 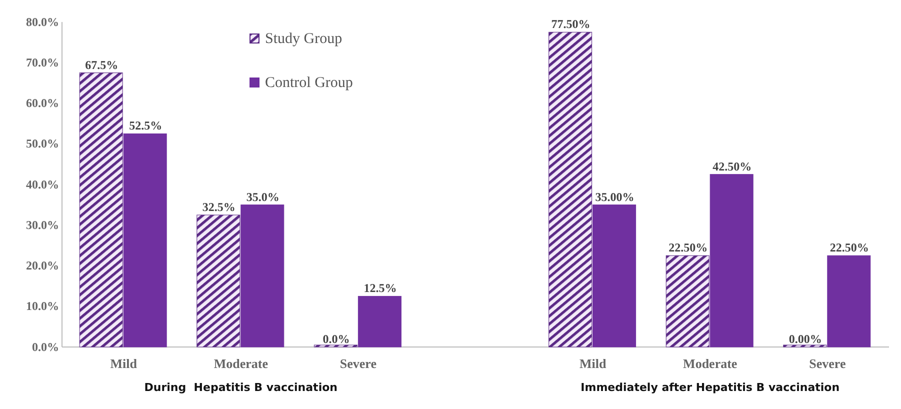 What do you see at coordinates (710, 387) in the screenshot?
I see `text: Immediately after Hepatitis B vaccination` at bounding box center [710, 387].